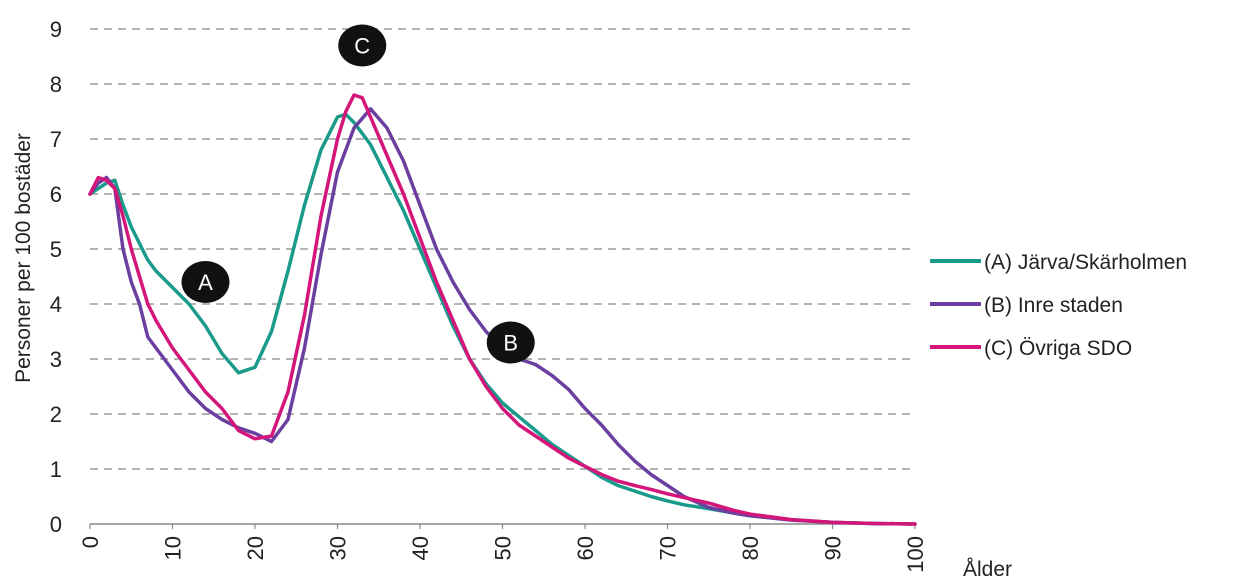 The image size is (1259, 581). What do you see at coordinates (56, 249) in the screenshot?
I see `y-tick-label: 5` at bounding box center [56, 249].